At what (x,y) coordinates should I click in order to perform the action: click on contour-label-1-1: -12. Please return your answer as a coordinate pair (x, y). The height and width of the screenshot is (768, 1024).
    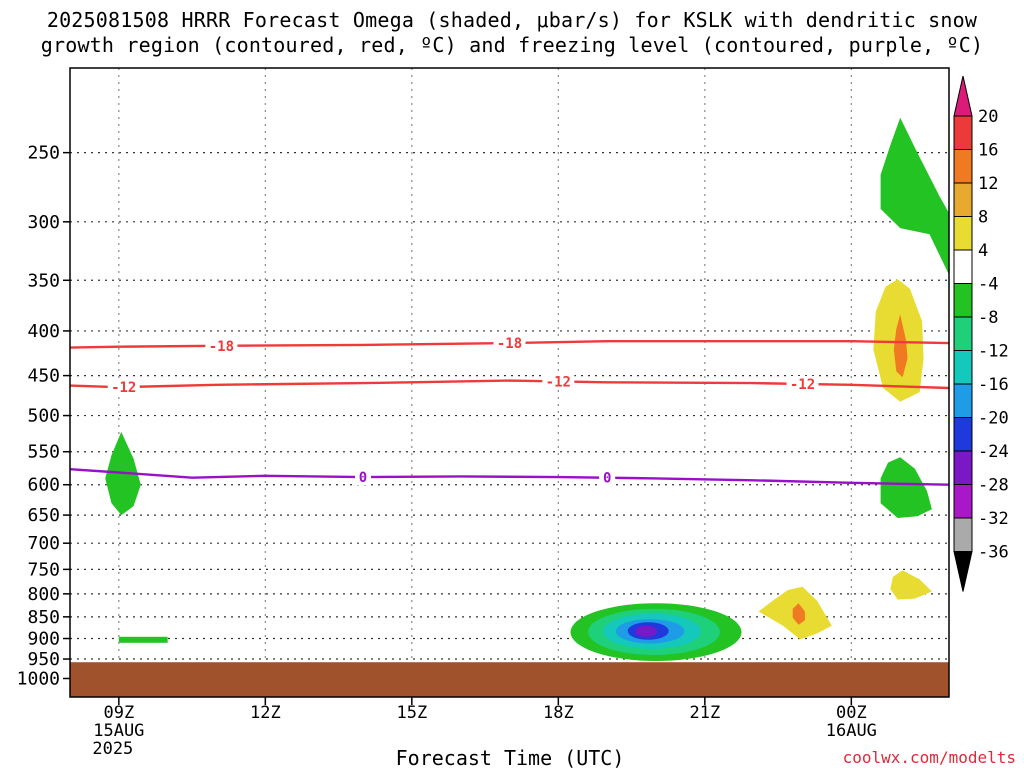
    Looking at the image, I should click on (558, 382).